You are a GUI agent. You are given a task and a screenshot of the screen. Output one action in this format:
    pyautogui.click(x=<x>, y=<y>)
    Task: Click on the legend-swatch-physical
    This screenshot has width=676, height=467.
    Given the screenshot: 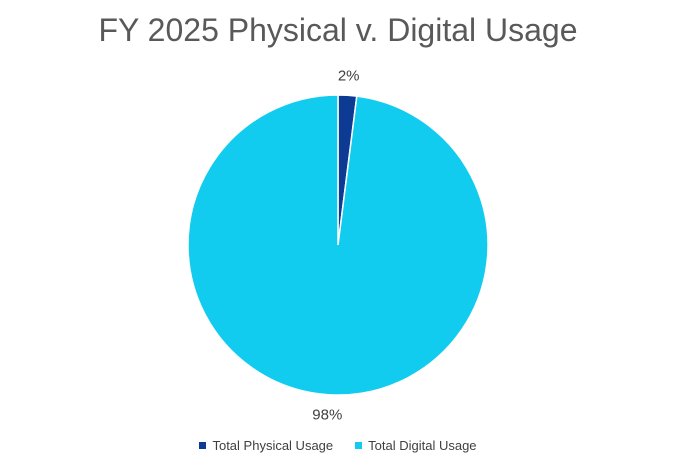 What is the action you would take?
    pyautogui.click(x=203, y=445)
    